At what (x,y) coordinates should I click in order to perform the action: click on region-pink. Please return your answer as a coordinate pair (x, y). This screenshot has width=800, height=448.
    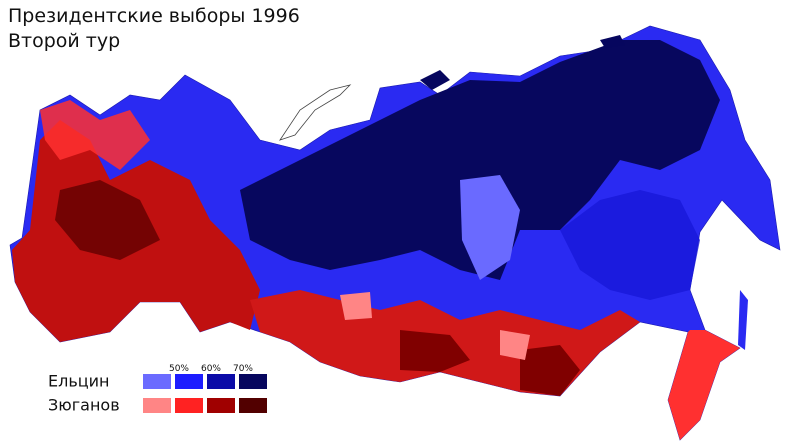
    Looking at the image, I should click on (435, 326).